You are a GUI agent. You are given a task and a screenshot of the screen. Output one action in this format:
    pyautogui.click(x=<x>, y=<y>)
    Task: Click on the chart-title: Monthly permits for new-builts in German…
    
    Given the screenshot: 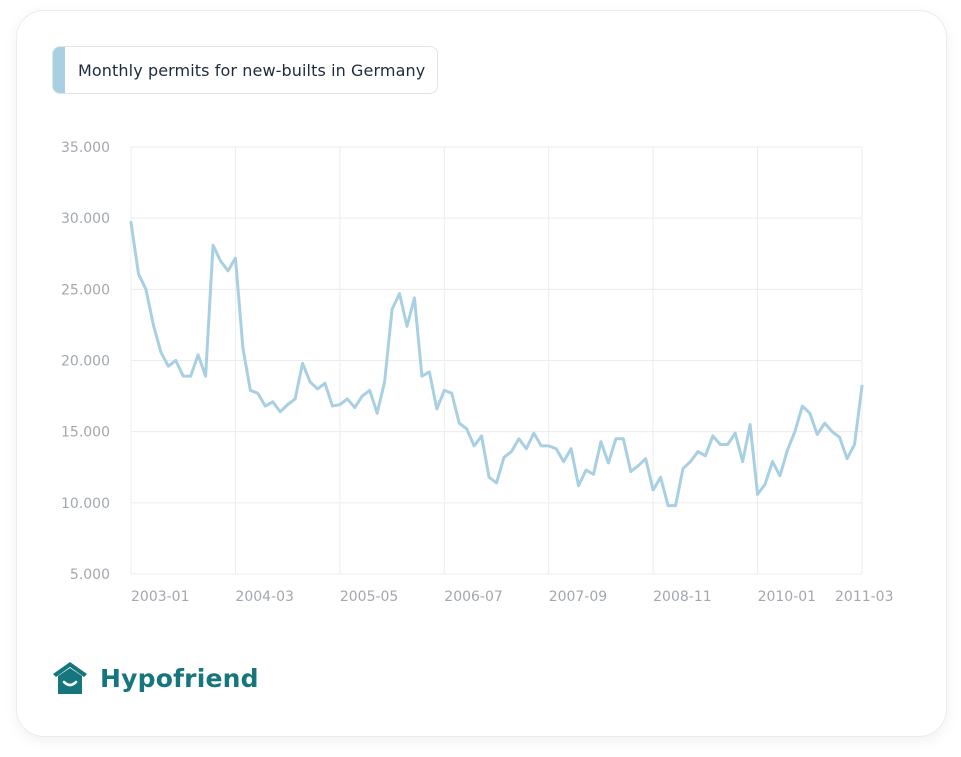 What is the action you would take?
    pyautogui.click(x=252, y=70)
    